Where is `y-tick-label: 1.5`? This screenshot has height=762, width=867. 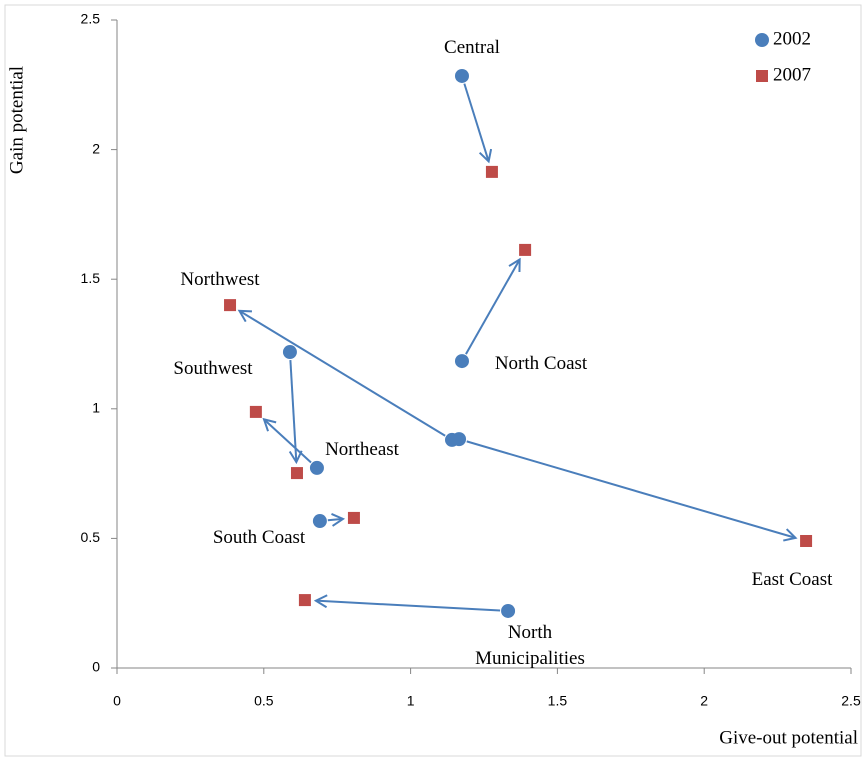 y-tick-label: 1.5 is located at coordinates (91, 278).